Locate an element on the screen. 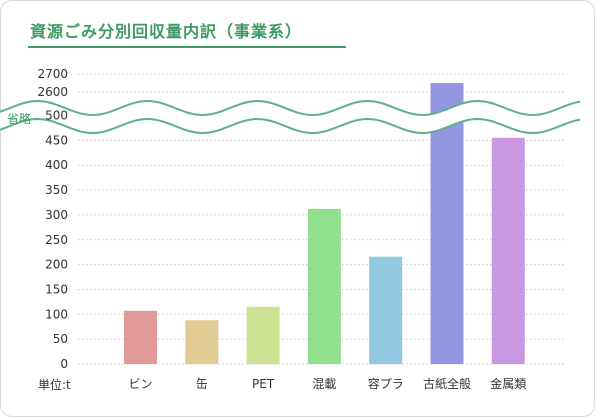 Image resolution: width=595 pixels, height=417 pixels. x-tick-label: 金属類 is located at coordinates (508, 383).